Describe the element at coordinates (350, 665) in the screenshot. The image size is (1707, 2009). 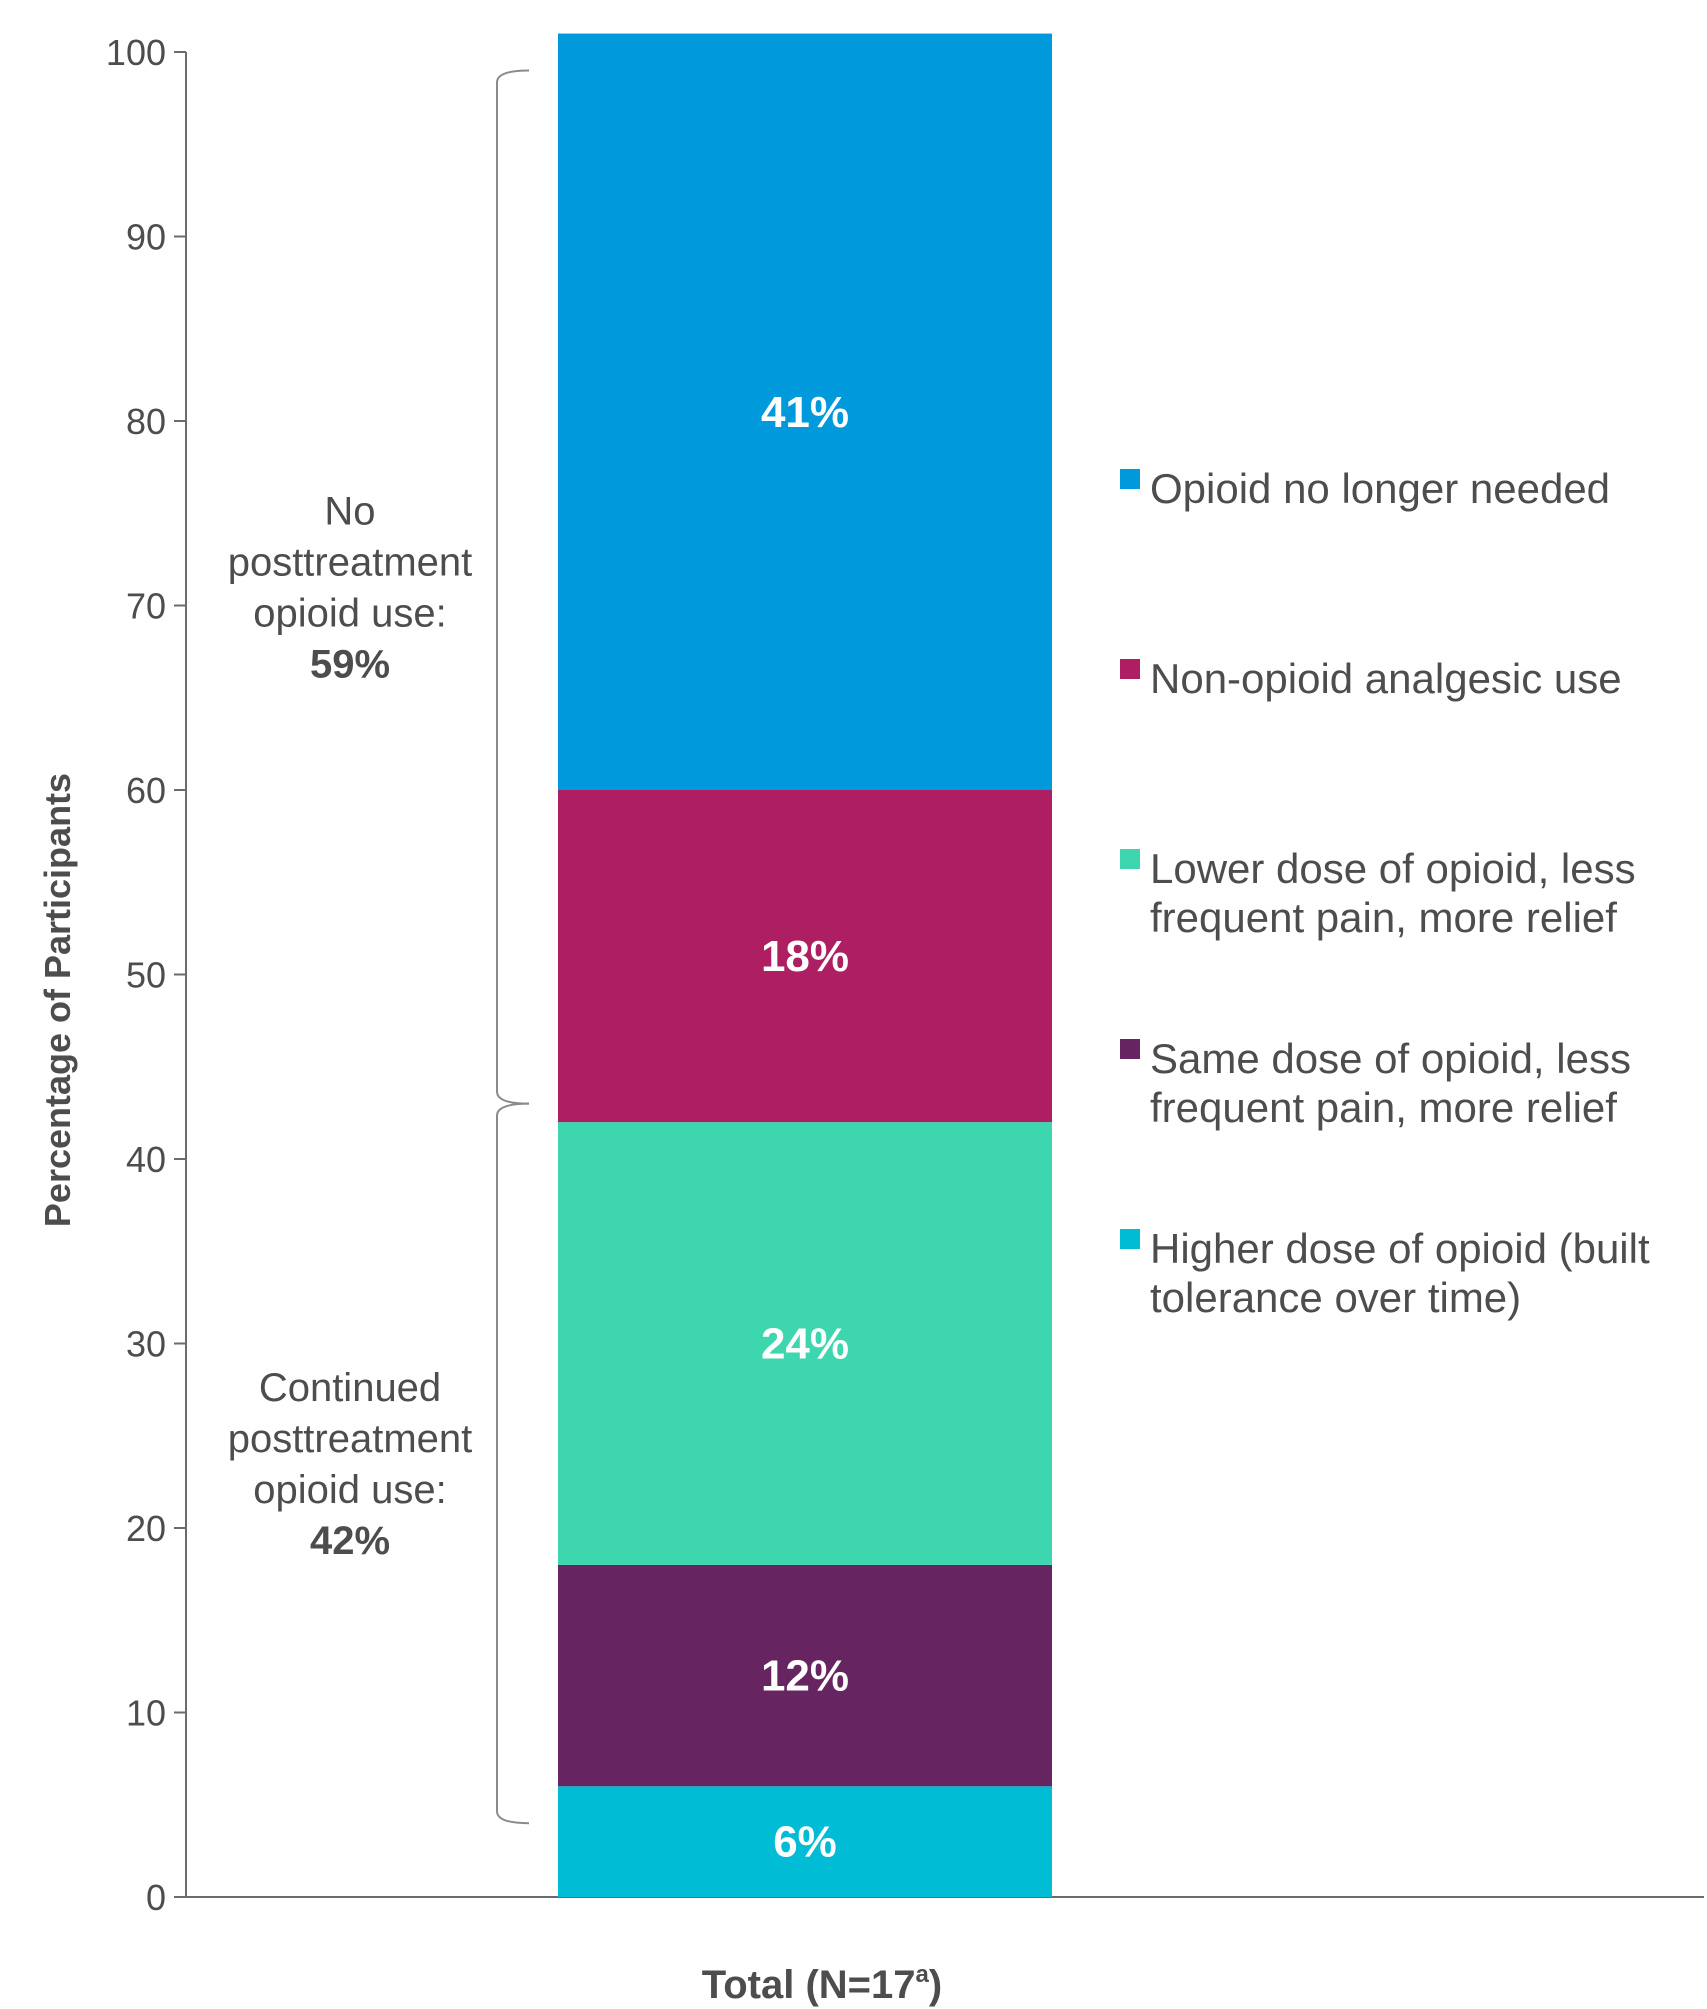
I see `group-label-percent: 59%` at that location.